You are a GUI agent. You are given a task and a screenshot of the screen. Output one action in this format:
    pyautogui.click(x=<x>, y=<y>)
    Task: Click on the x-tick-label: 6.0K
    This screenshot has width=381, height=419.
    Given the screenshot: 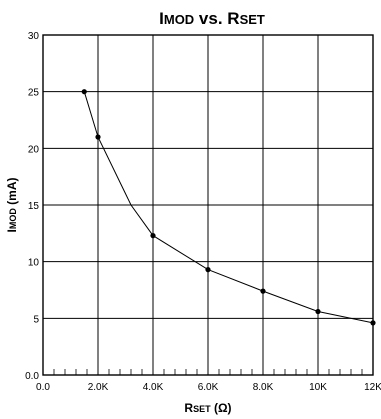 What is the action you would take?
    pyautogui.click(x=208, y=387)
    